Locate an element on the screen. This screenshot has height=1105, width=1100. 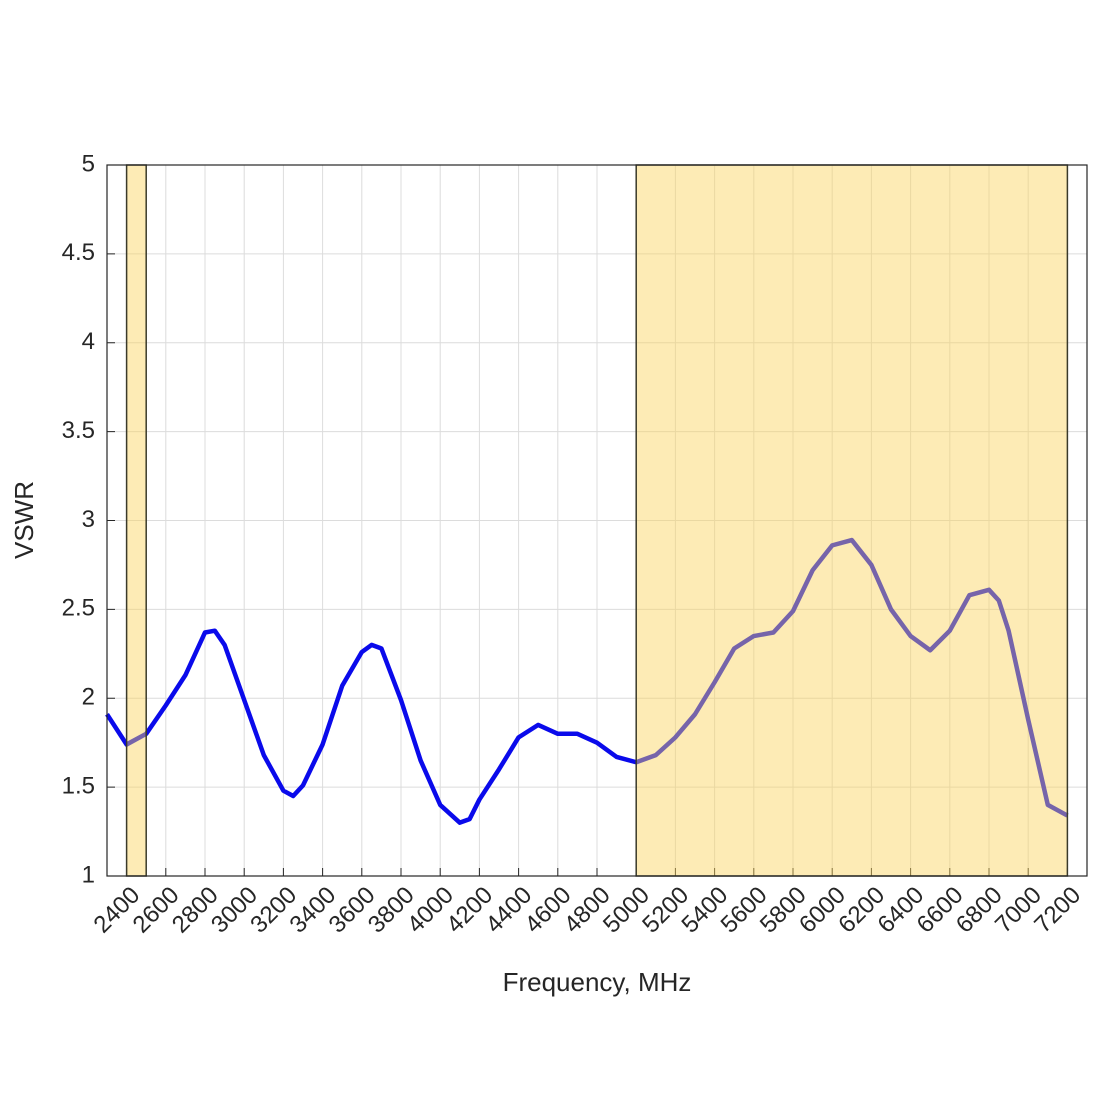
y-tick-label: 1.5 is located at coordinates (78, 785).